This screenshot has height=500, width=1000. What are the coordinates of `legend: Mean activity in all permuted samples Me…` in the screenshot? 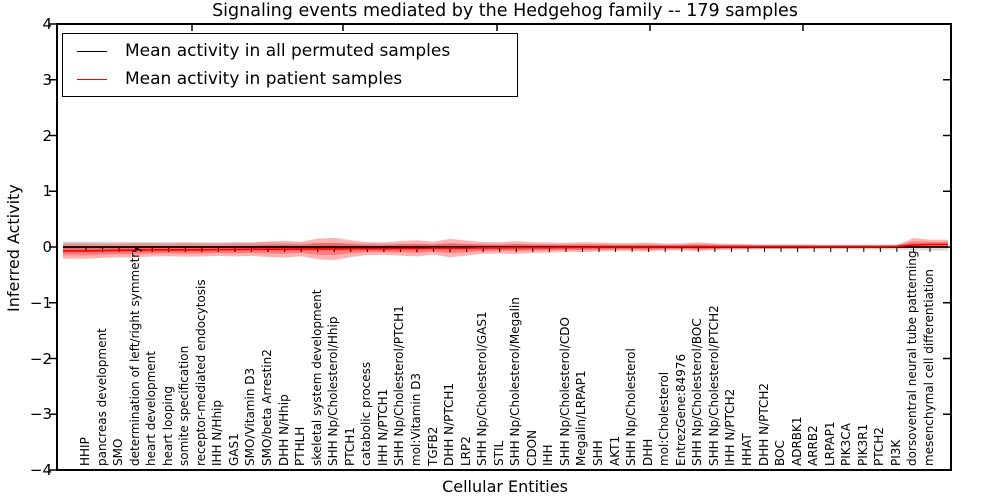 It's located at (290, 65).